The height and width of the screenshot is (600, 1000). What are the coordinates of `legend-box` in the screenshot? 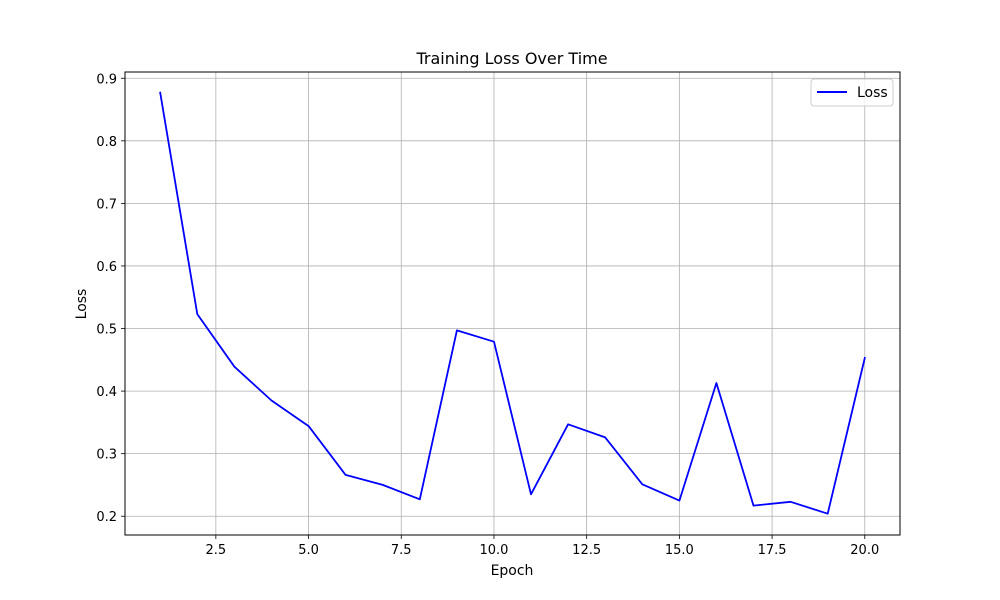 It's located at (852, 92).